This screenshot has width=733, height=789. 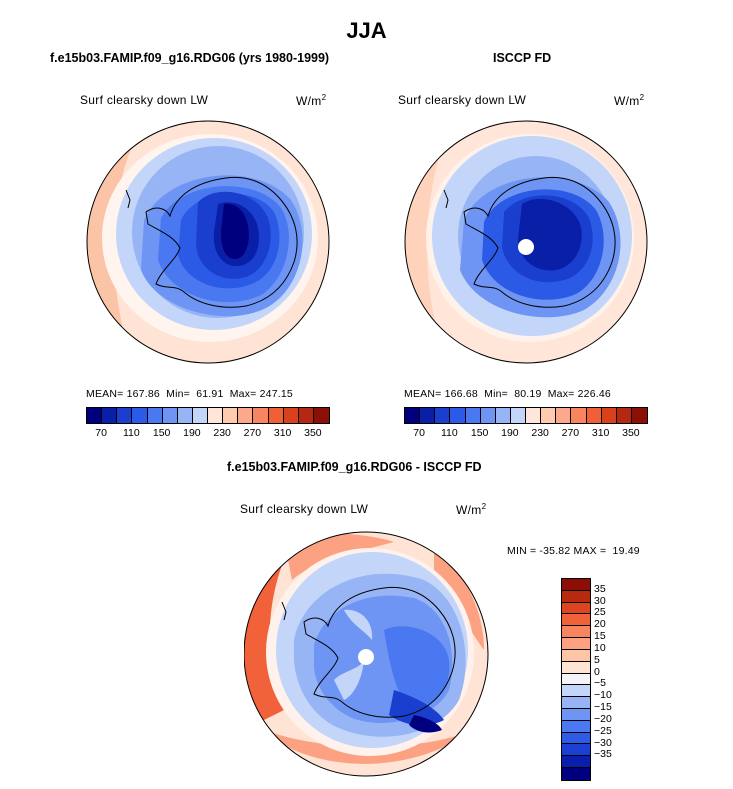 What do you see at coordinates (471, 509) in the screenshot?
I see `diff-units-label: W/m2` at bounding box center [471, 509].